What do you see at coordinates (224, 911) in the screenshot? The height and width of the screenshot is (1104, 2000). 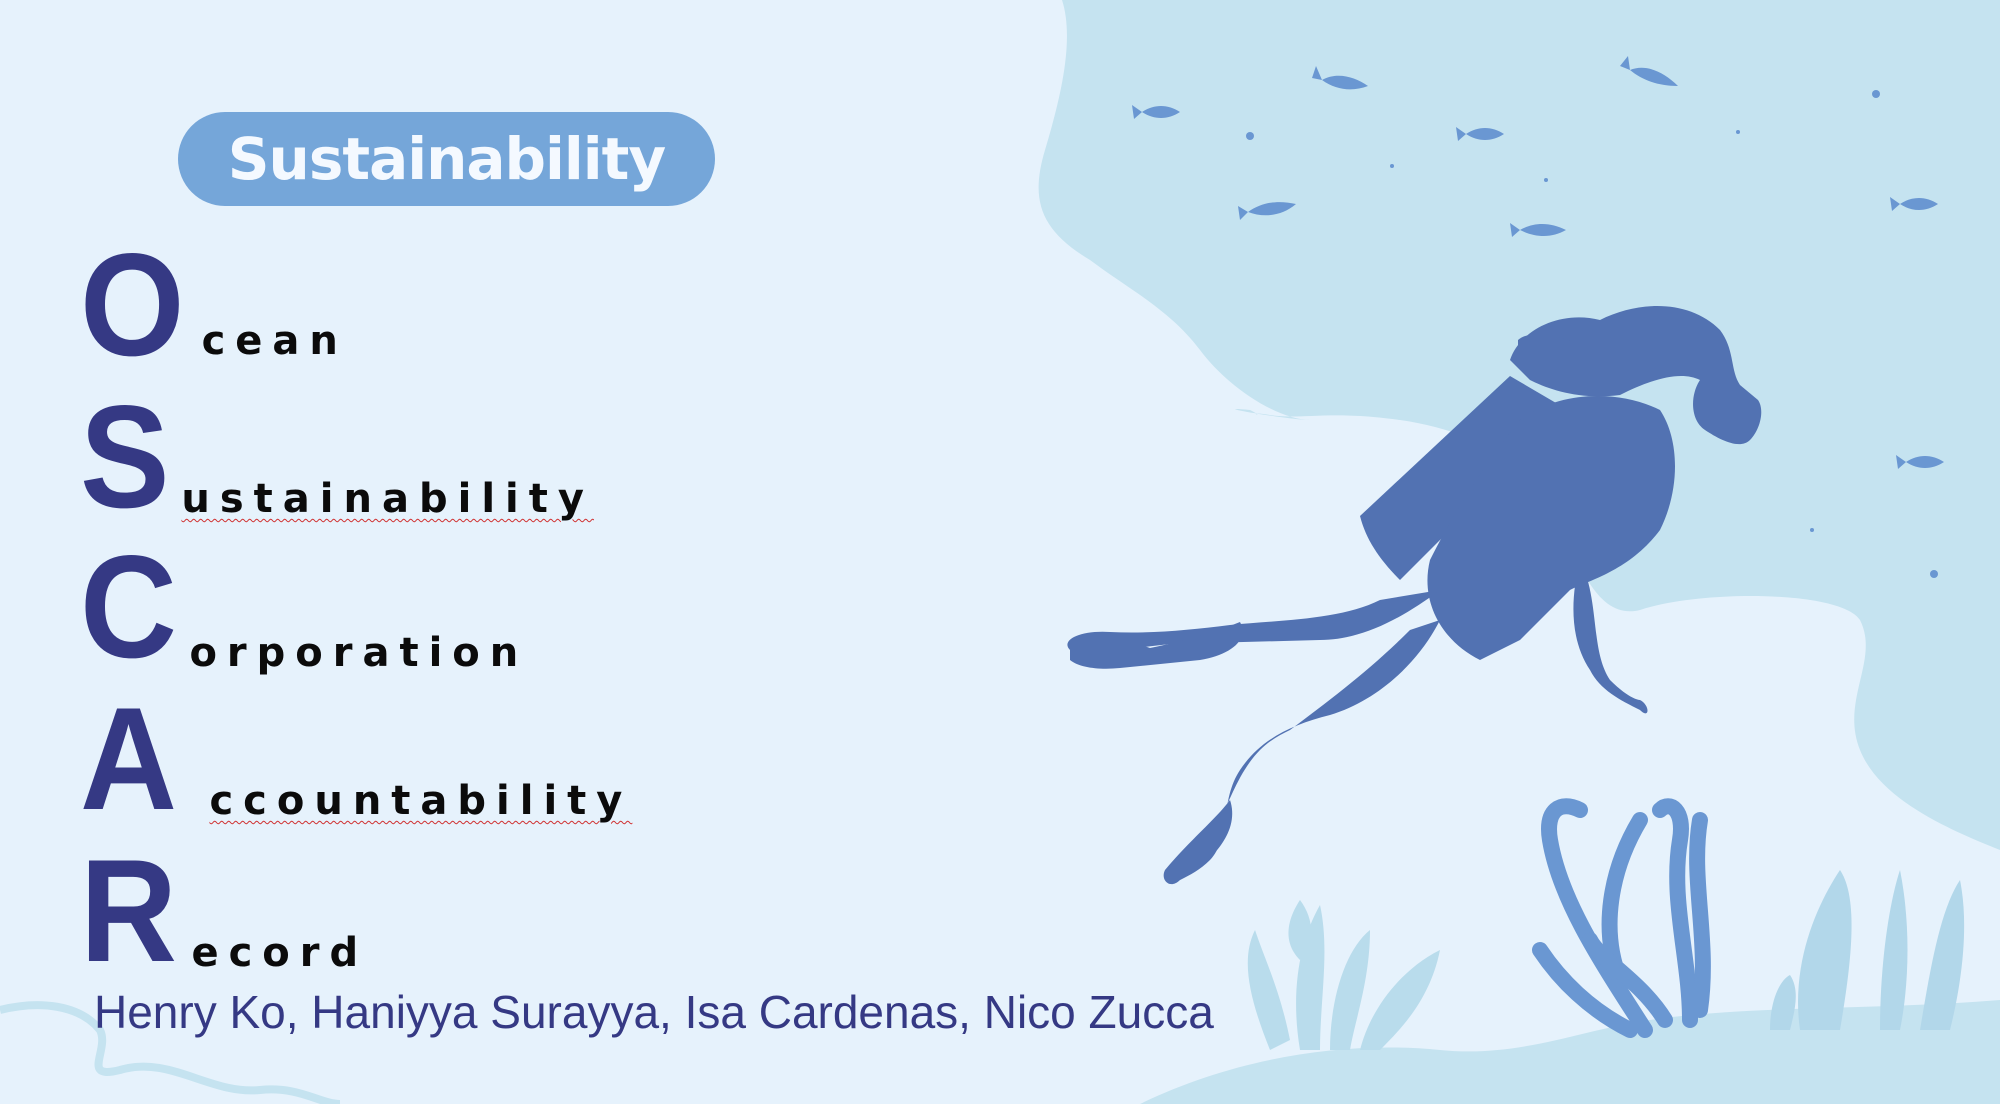 I see `acronym-row-r: R ecord` at bounding box center [224, 911].